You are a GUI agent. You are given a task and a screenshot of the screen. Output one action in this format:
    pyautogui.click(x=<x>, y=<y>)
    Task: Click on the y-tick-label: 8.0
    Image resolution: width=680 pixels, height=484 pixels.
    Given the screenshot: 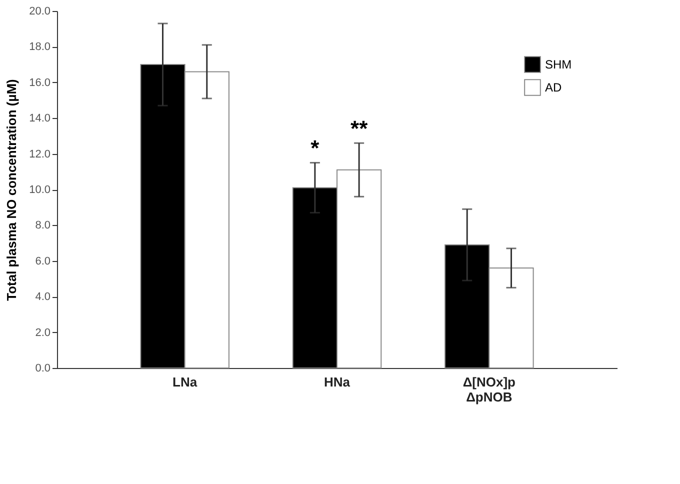 What is the action you would take?
    pyautogui.click(x=42, y=226)
    